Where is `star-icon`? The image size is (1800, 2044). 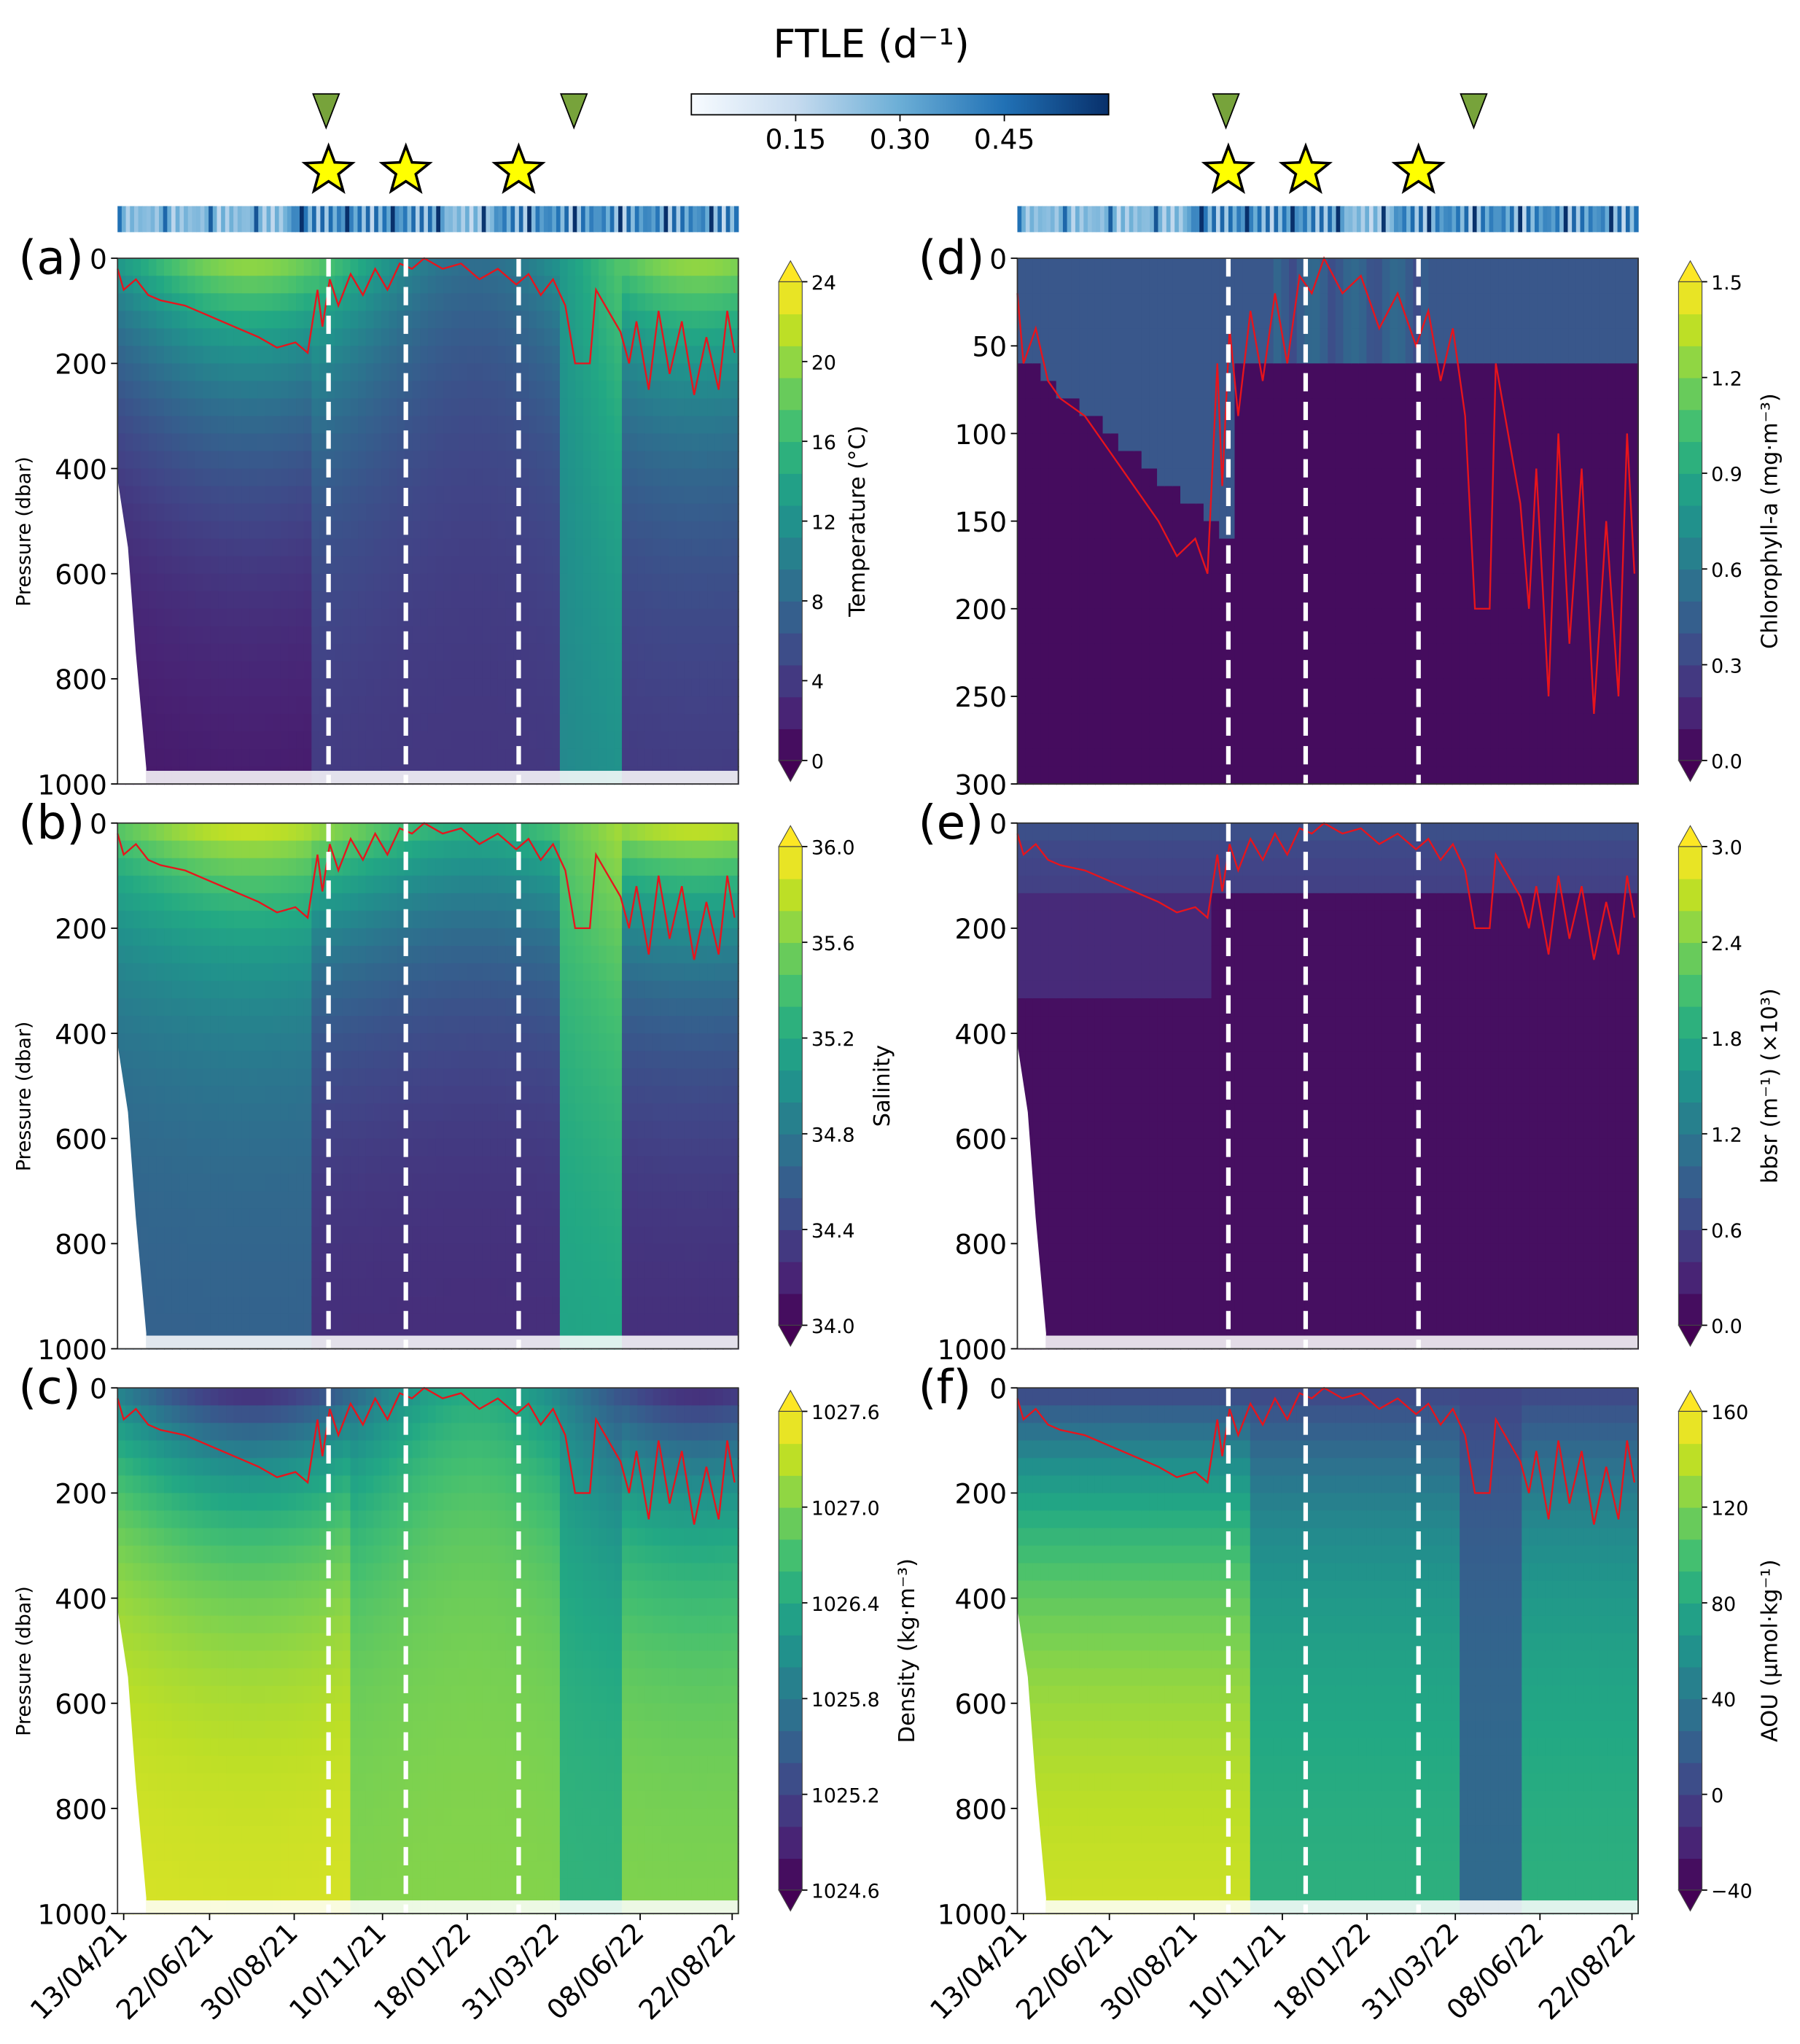 star-icon is located at coordinates (328, 169).